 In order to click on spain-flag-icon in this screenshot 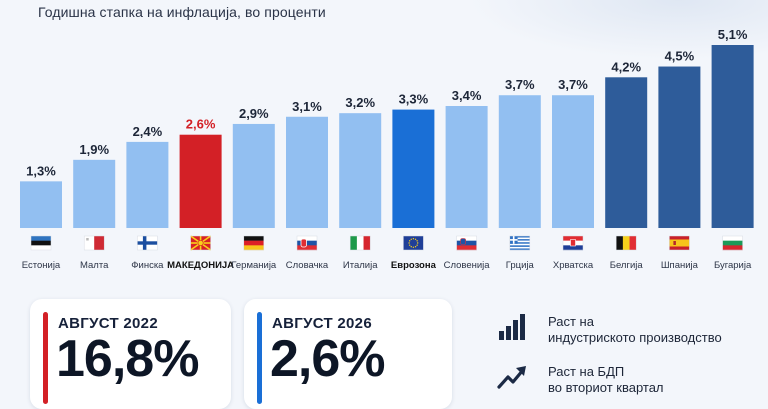, I will do `click(679, 243)`.